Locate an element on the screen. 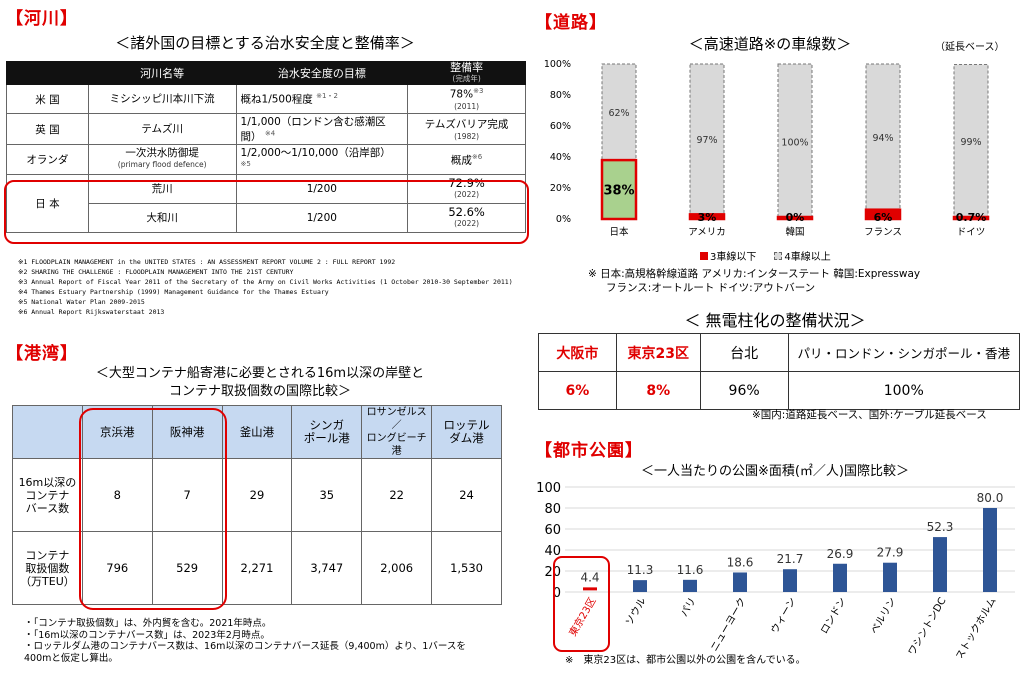 Image resolution: width=1030 pixels, height=676 pixels. port-note: ・「16m以深のコンテナバース数」は、2023年2月時点。 is located at coordinates (147, 635).